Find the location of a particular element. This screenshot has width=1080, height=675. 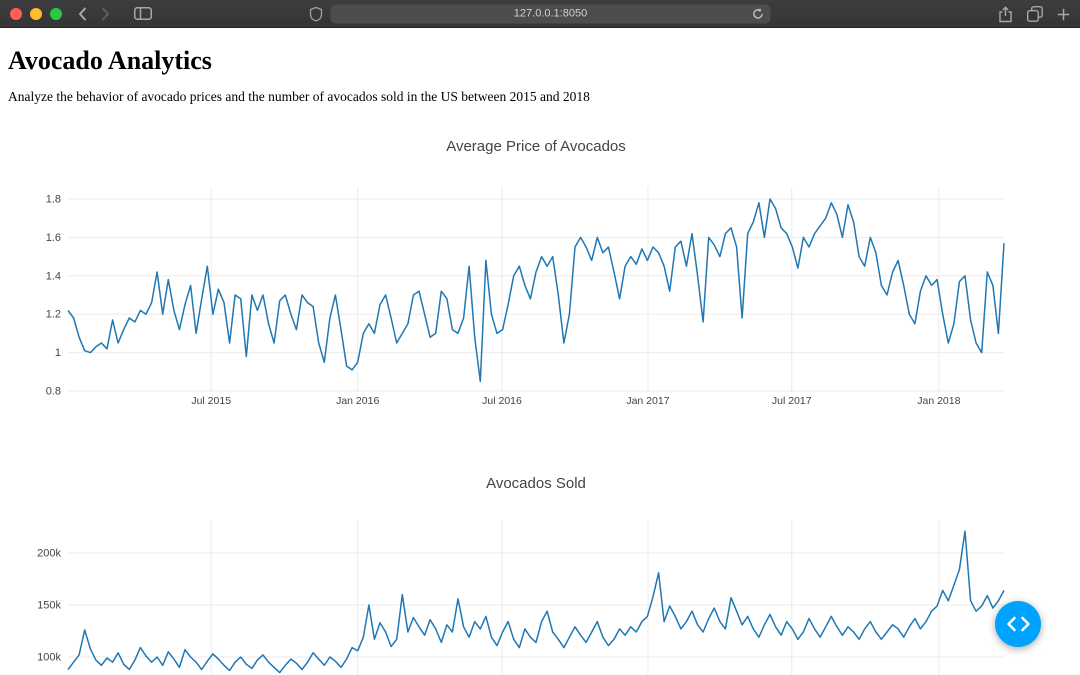

address-bar: 127.0.0.1:8050 is located at coordinates (550, 13).